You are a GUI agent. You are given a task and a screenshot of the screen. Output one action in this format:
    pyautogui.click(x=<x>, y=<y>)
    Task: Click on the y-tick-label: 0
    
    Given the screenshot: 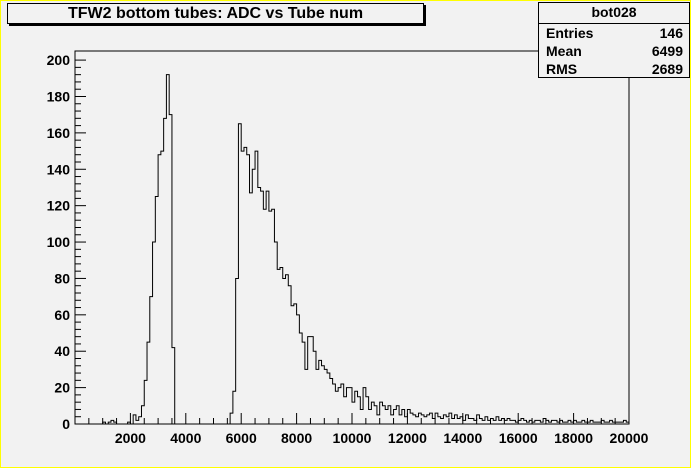 What is the action you would take?
    pyautogui.click(x=66, y=424)
    